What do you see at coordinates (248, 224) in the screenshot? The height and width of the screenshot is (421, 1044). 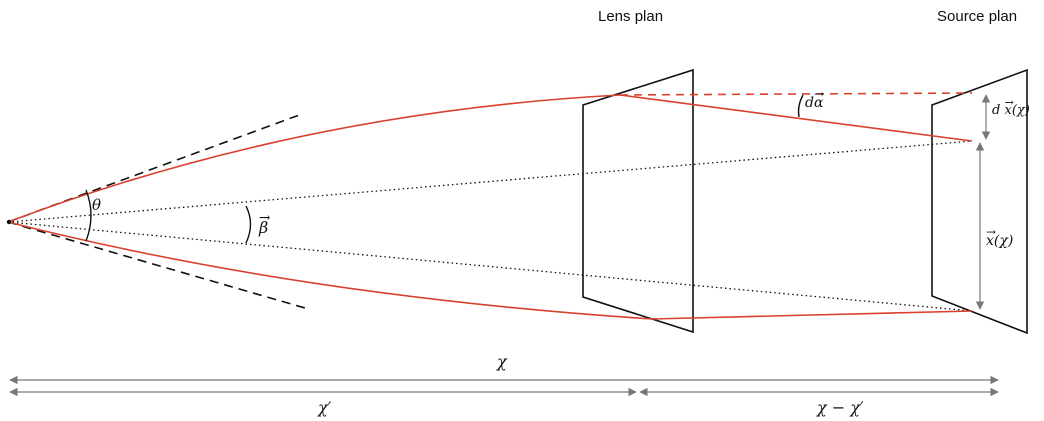 I see `beta-arc` at bounding box center [248, 224].